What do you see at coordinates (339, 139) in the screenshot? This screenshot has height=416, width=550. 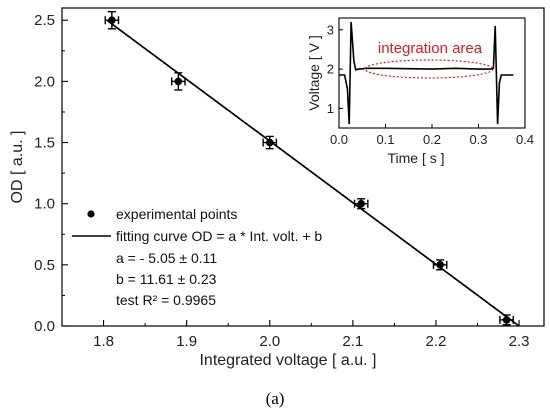 I see `inset-x-tick-label: 0.0` at bounding box center [339, 139].